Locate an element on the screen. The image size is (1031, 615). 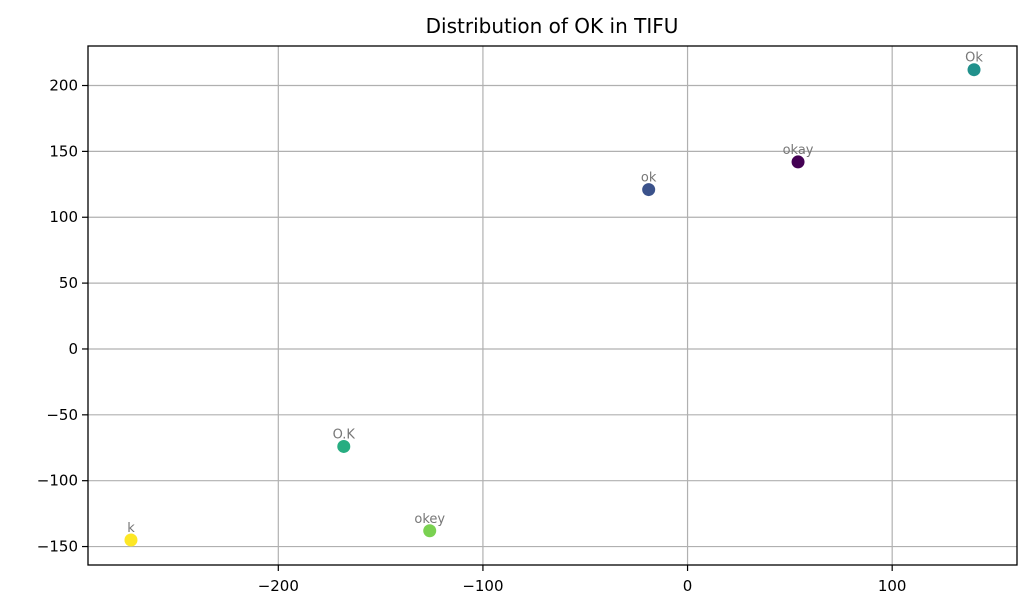
y-tick-label: −100 is located at coordinates (57, 481).